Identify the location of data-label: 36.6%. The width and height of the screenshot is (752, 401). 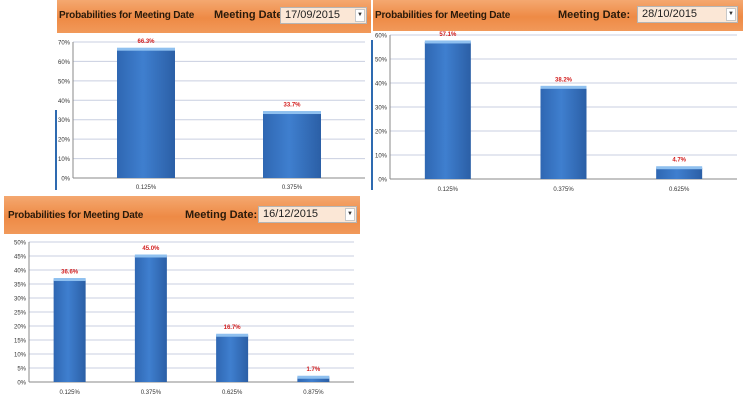
(70, 273).